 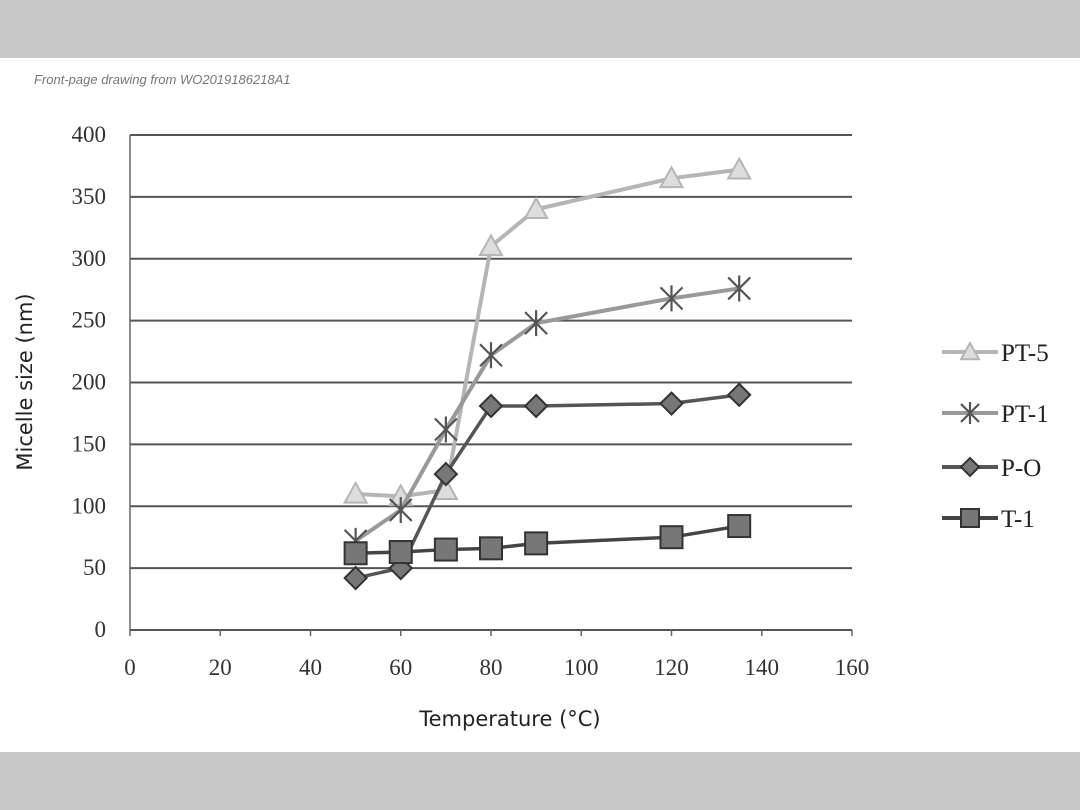 I want to click on series-p-o, so click(x=547, y=486).